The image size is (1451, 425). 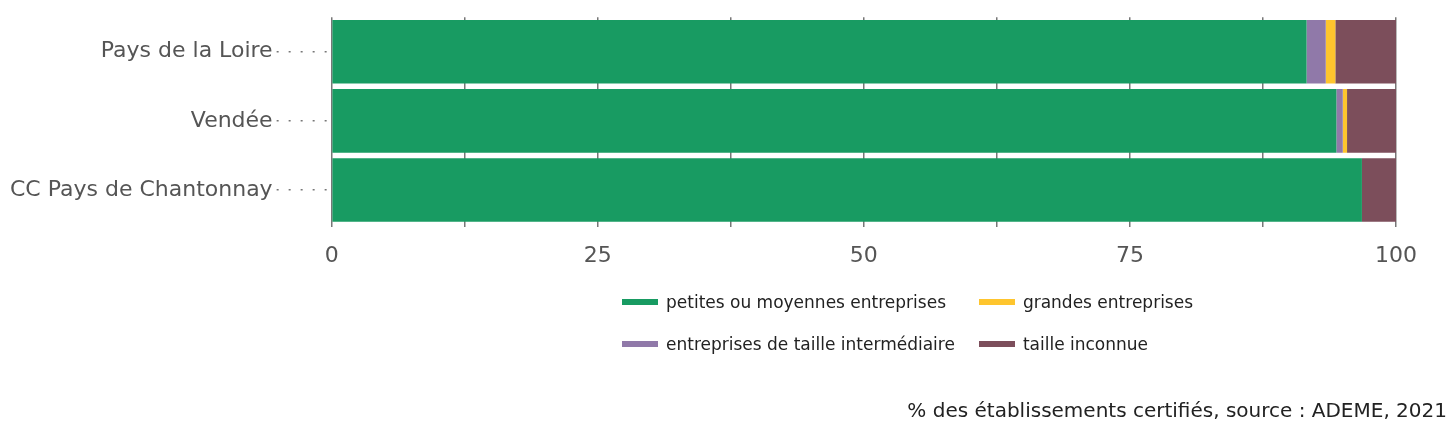 I want to click on x-tick-label: 25, so click(x=597, y=254).